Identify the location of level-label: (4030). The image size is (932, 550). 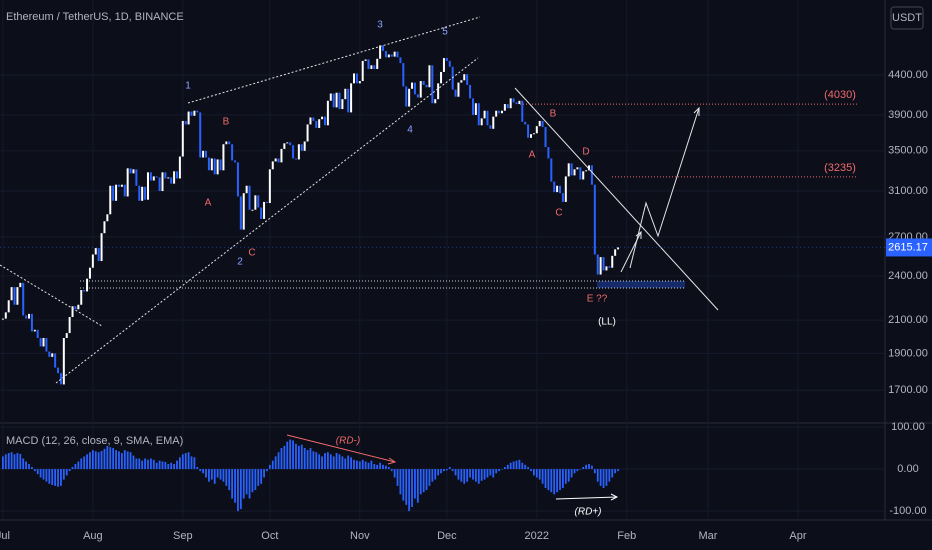
(840, 95).